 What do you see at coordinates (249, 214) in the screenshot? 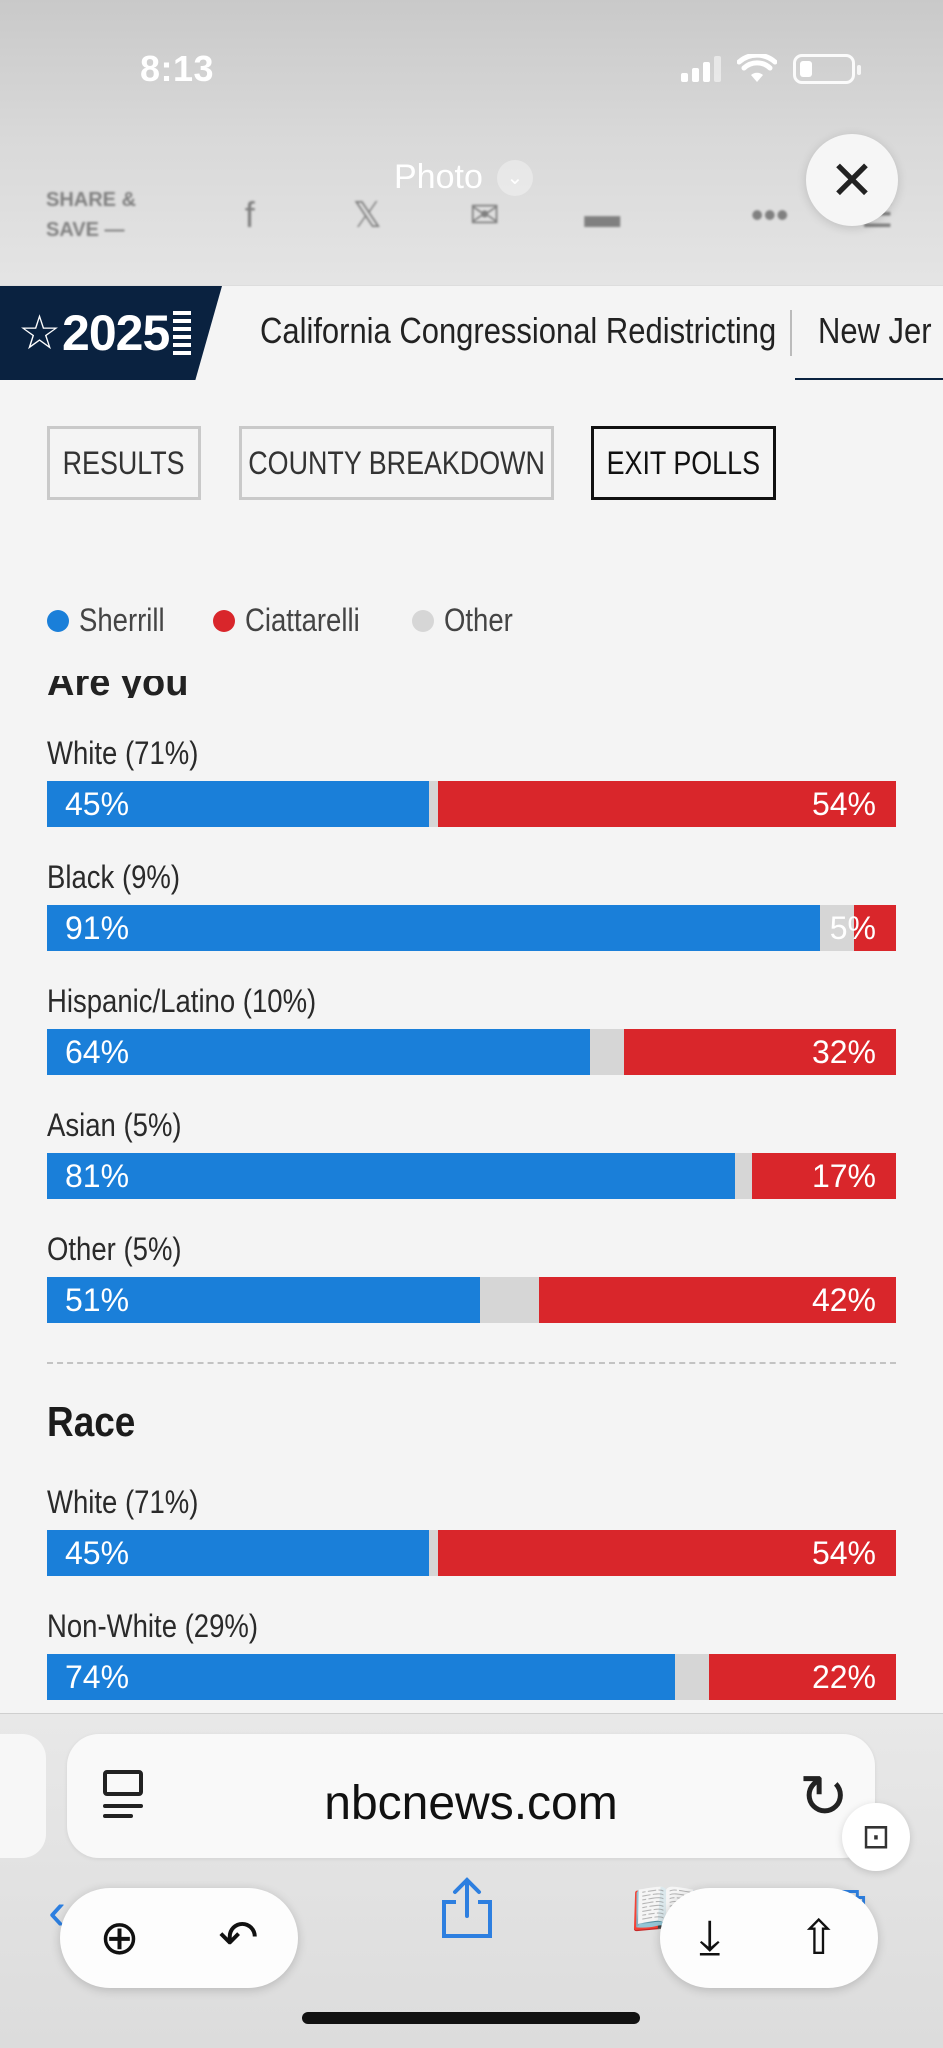
I see `facebook-icon: f` at bounding box center [249, 214].